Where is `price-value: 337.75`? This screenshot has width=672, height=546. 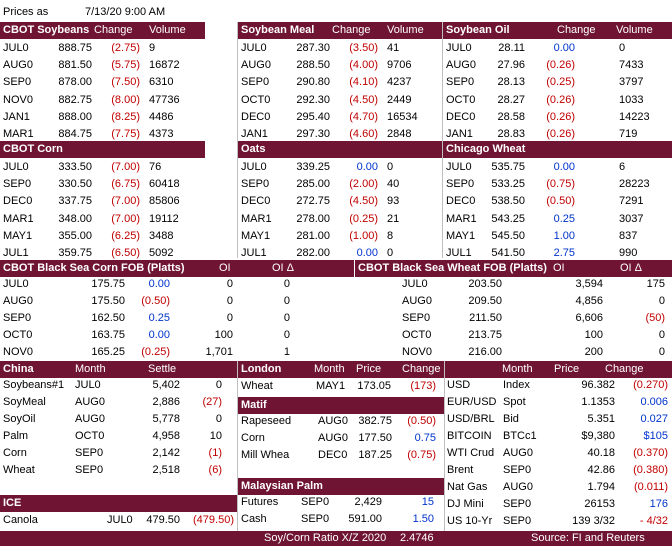 price-value: 337.75 is located at coordinates (75, 201).